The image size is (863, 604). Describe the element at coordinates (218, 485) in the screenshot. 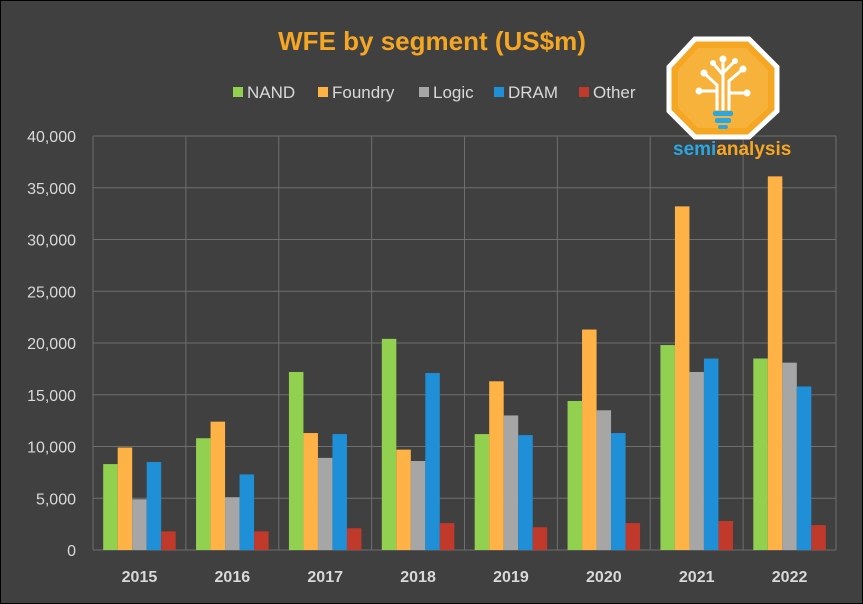

I see `bar-foundry-2016` at that location.